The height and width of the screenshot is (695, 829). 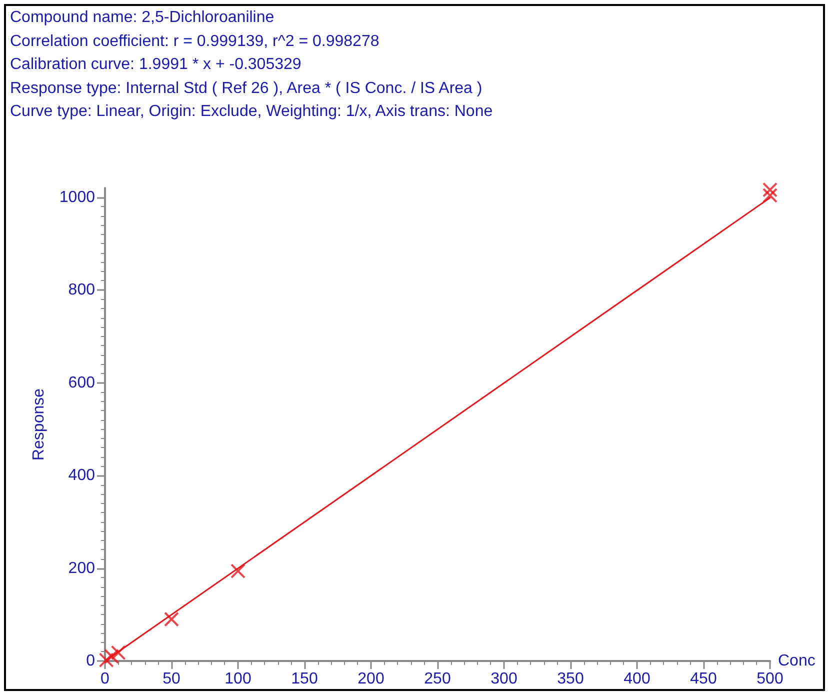 I want to click on x-tick-label: 250, so click(x=437, y=679).